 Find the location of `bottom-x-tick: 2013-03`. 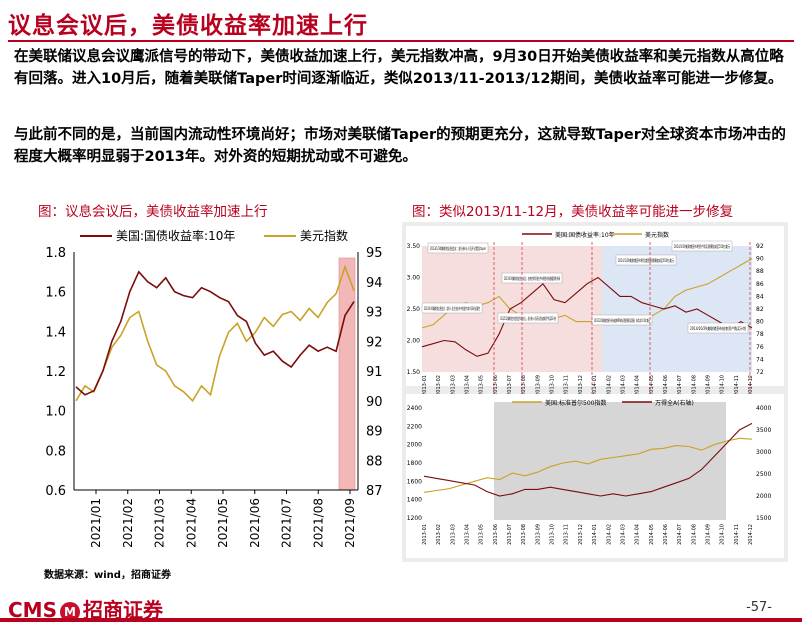

bottom-x-tick: 2013-03 is located at coordinates (453, 534).